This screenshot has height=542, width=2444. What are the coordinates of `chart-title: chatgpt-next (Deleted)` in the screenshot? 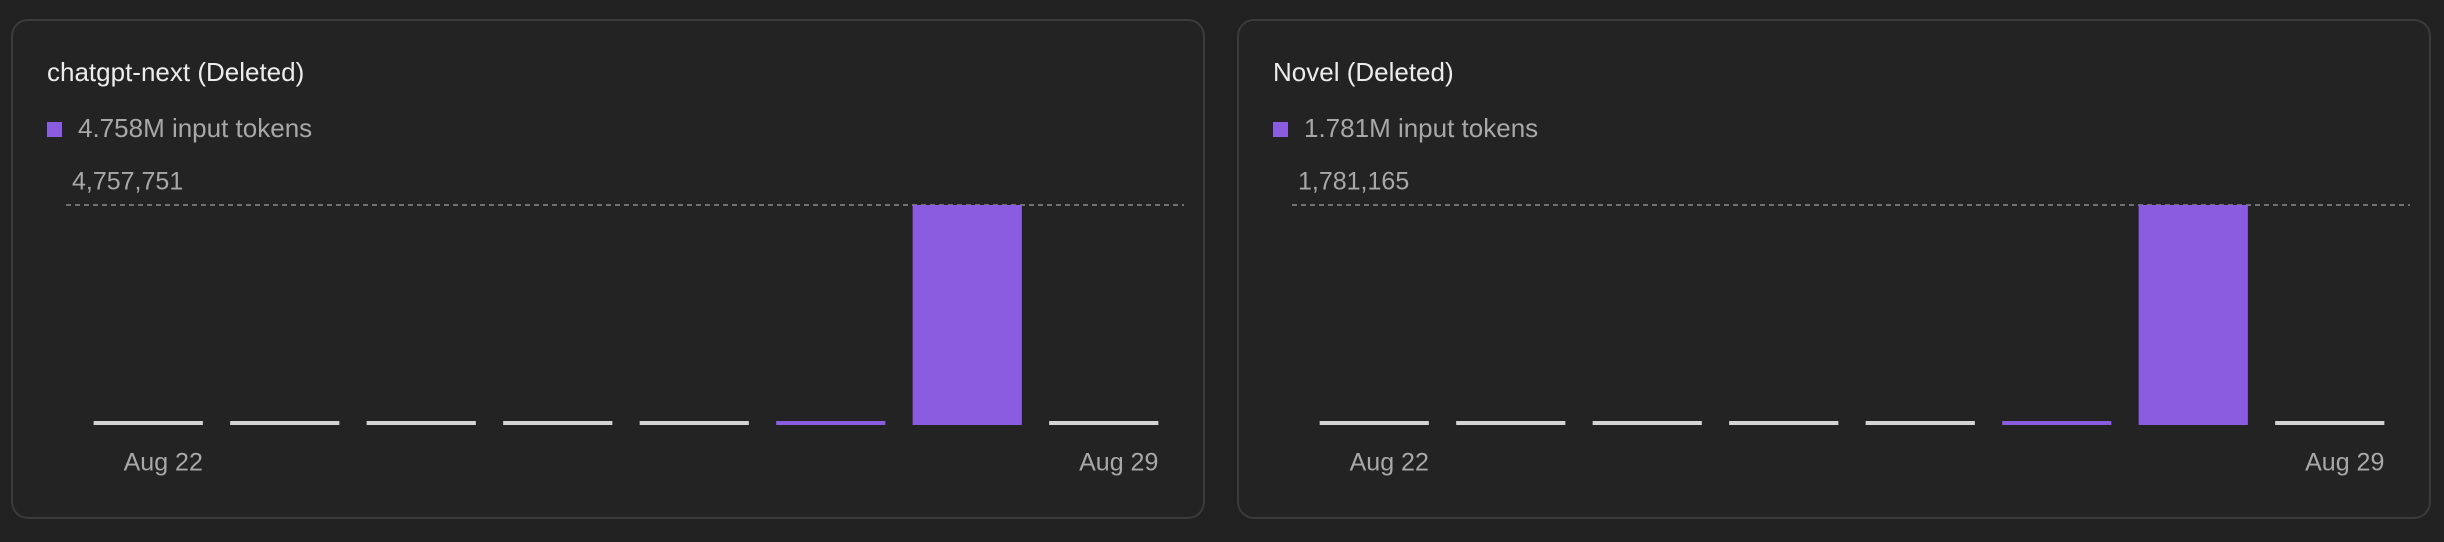 It's located at (175, 72).